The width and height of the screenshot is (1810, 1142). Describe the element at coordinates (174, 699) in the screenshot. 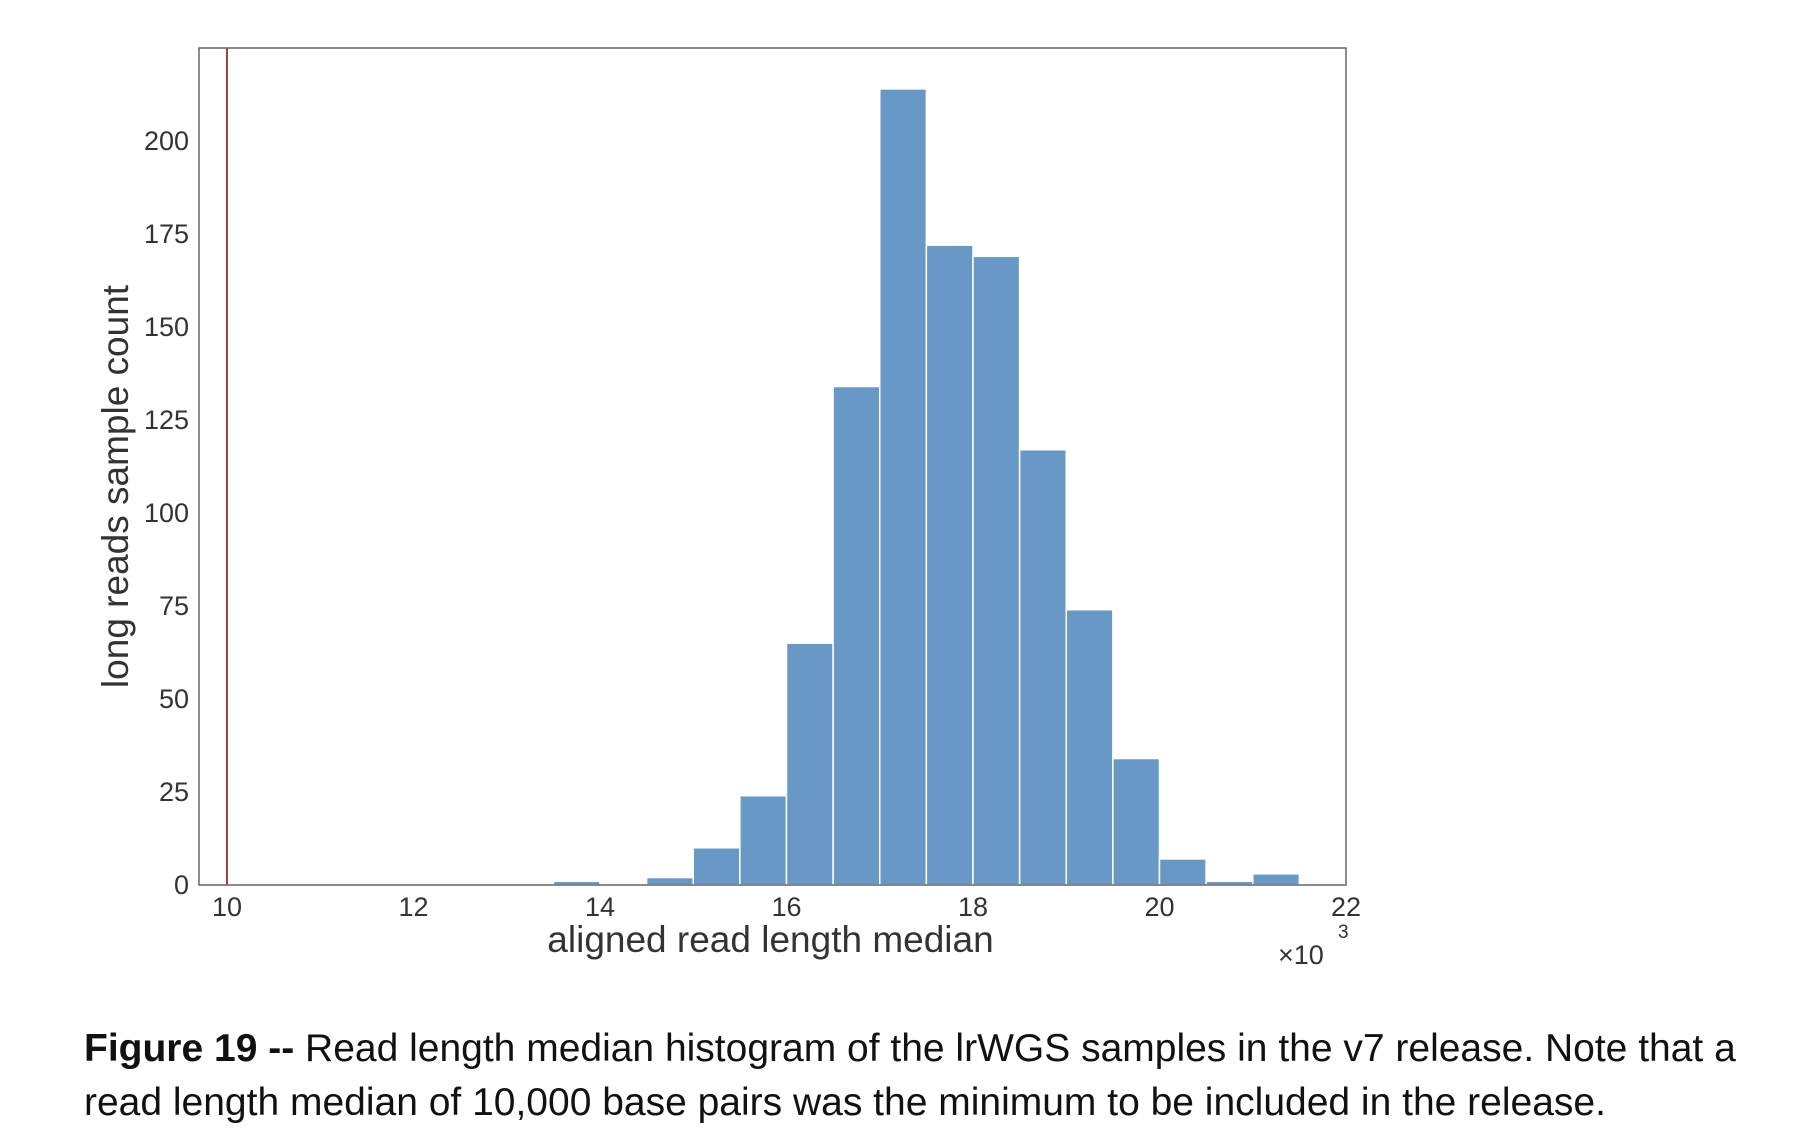

I see `y-tick-label: 50` at that location.